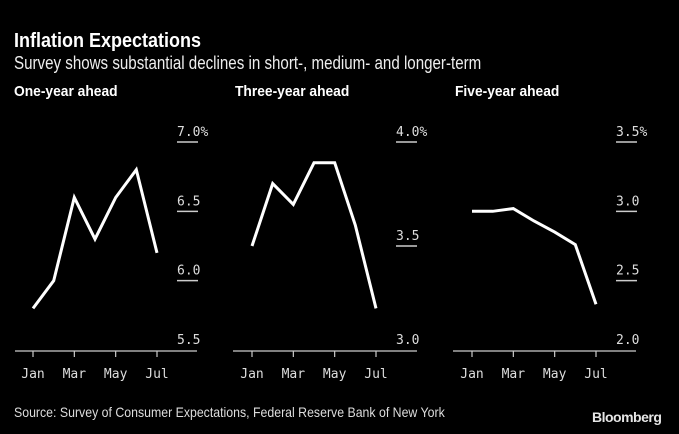  What do you see at coordinates (188, 340) in the screenshot?
I see `y-tick-label: 5.5` at bounding box center [188, 340].